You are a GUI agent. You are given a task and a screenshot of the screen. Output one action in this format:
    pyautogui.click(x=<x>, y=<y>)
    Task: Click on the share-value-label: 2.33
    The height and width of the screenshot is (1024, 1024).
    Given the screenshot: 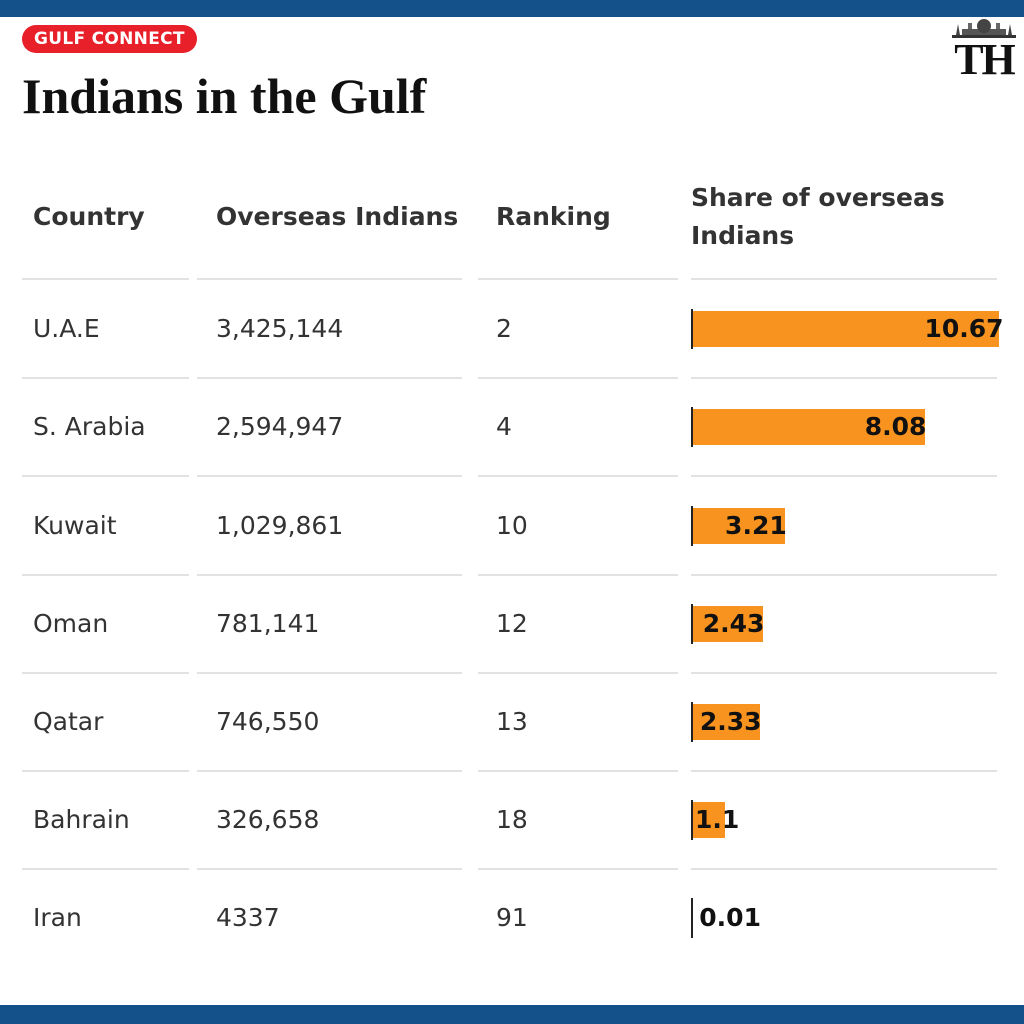 What is the action you would take?
    pyautogui.click(x=730, y=721)
    